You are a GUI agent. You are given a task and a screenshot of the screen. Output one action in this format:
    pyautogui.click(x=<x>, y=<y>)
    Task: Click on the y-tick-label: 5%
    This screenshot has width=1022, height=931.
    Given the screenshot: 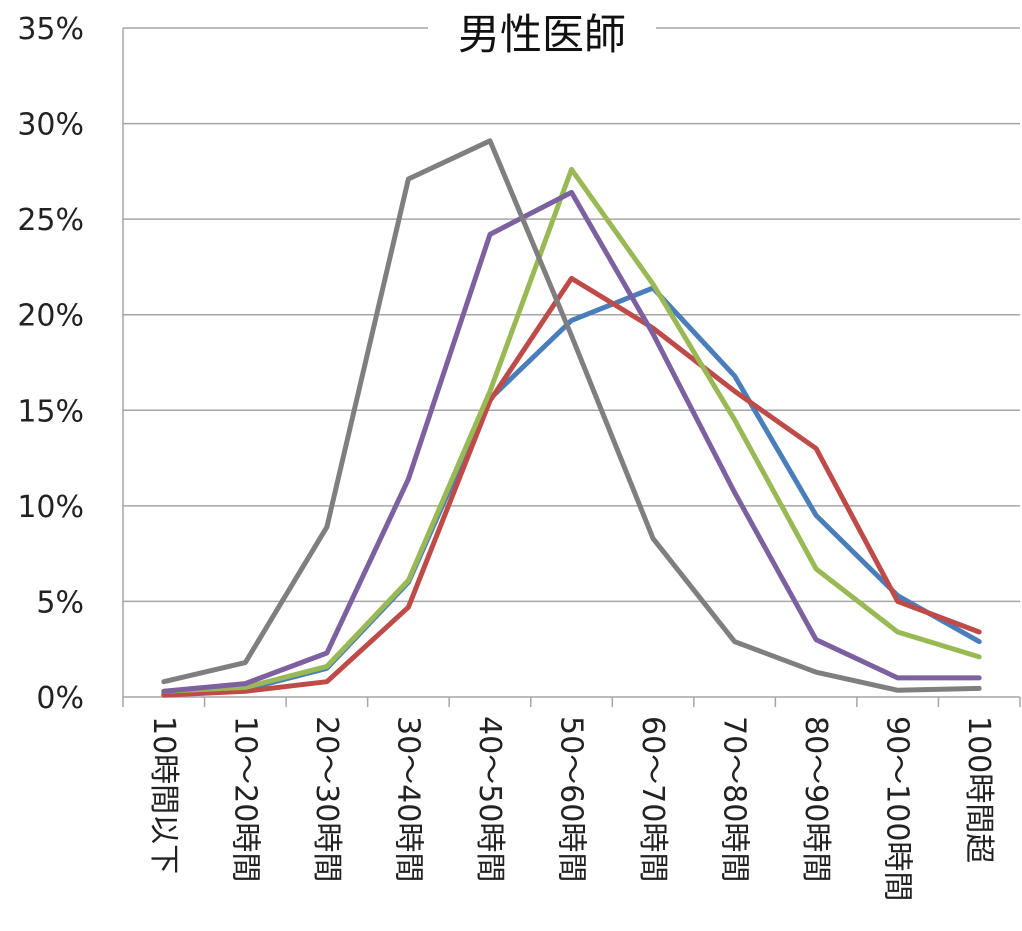 What is the action you would take?
    pyautogui.click(x=60, y=602)
    